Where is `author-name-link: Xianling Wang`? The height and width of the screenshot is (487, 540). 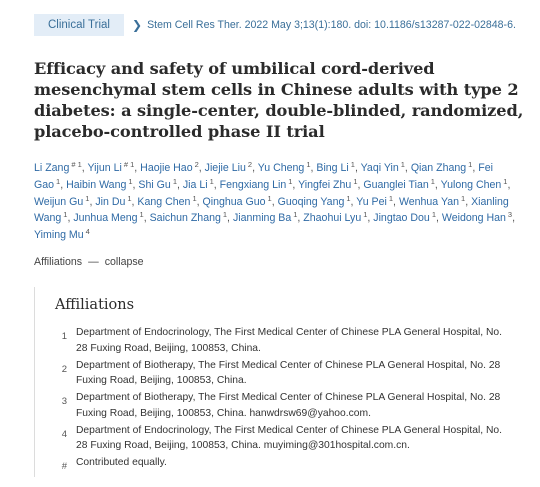 author-name-link: Xianling Wang is located at coordinates (271, 210).